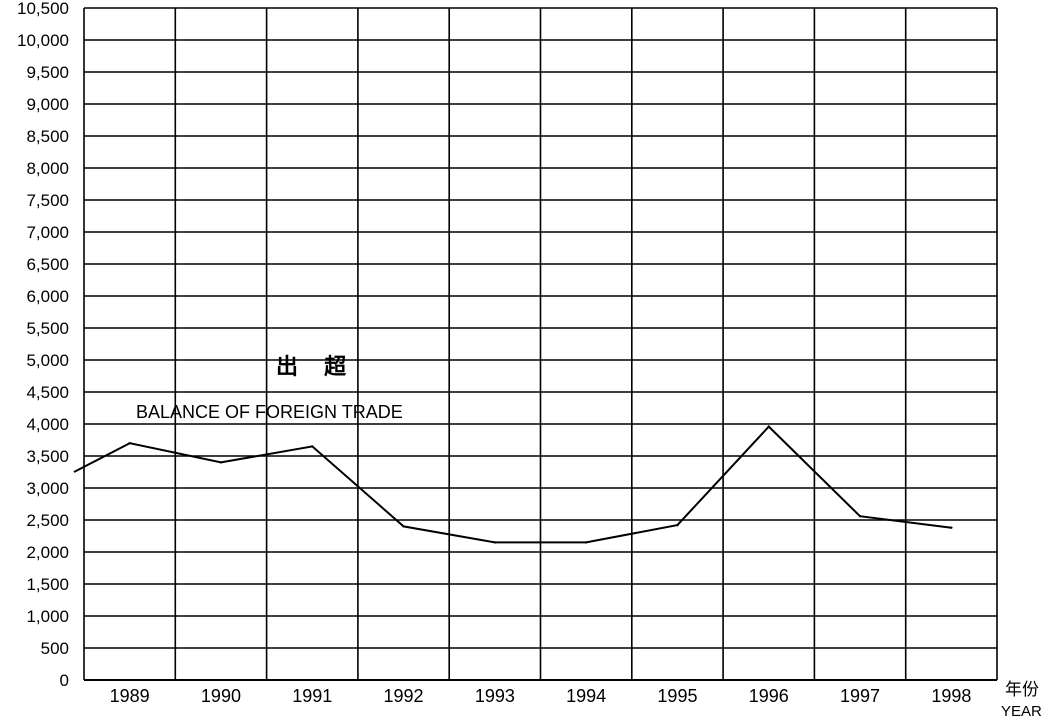 Image resolution: width=1055 pixels, height=723 pixels. What do you see at coordinates (47, 520) in the screenshot?
I see `y-tick-label: 2,500` at bounding box center [47, 520].